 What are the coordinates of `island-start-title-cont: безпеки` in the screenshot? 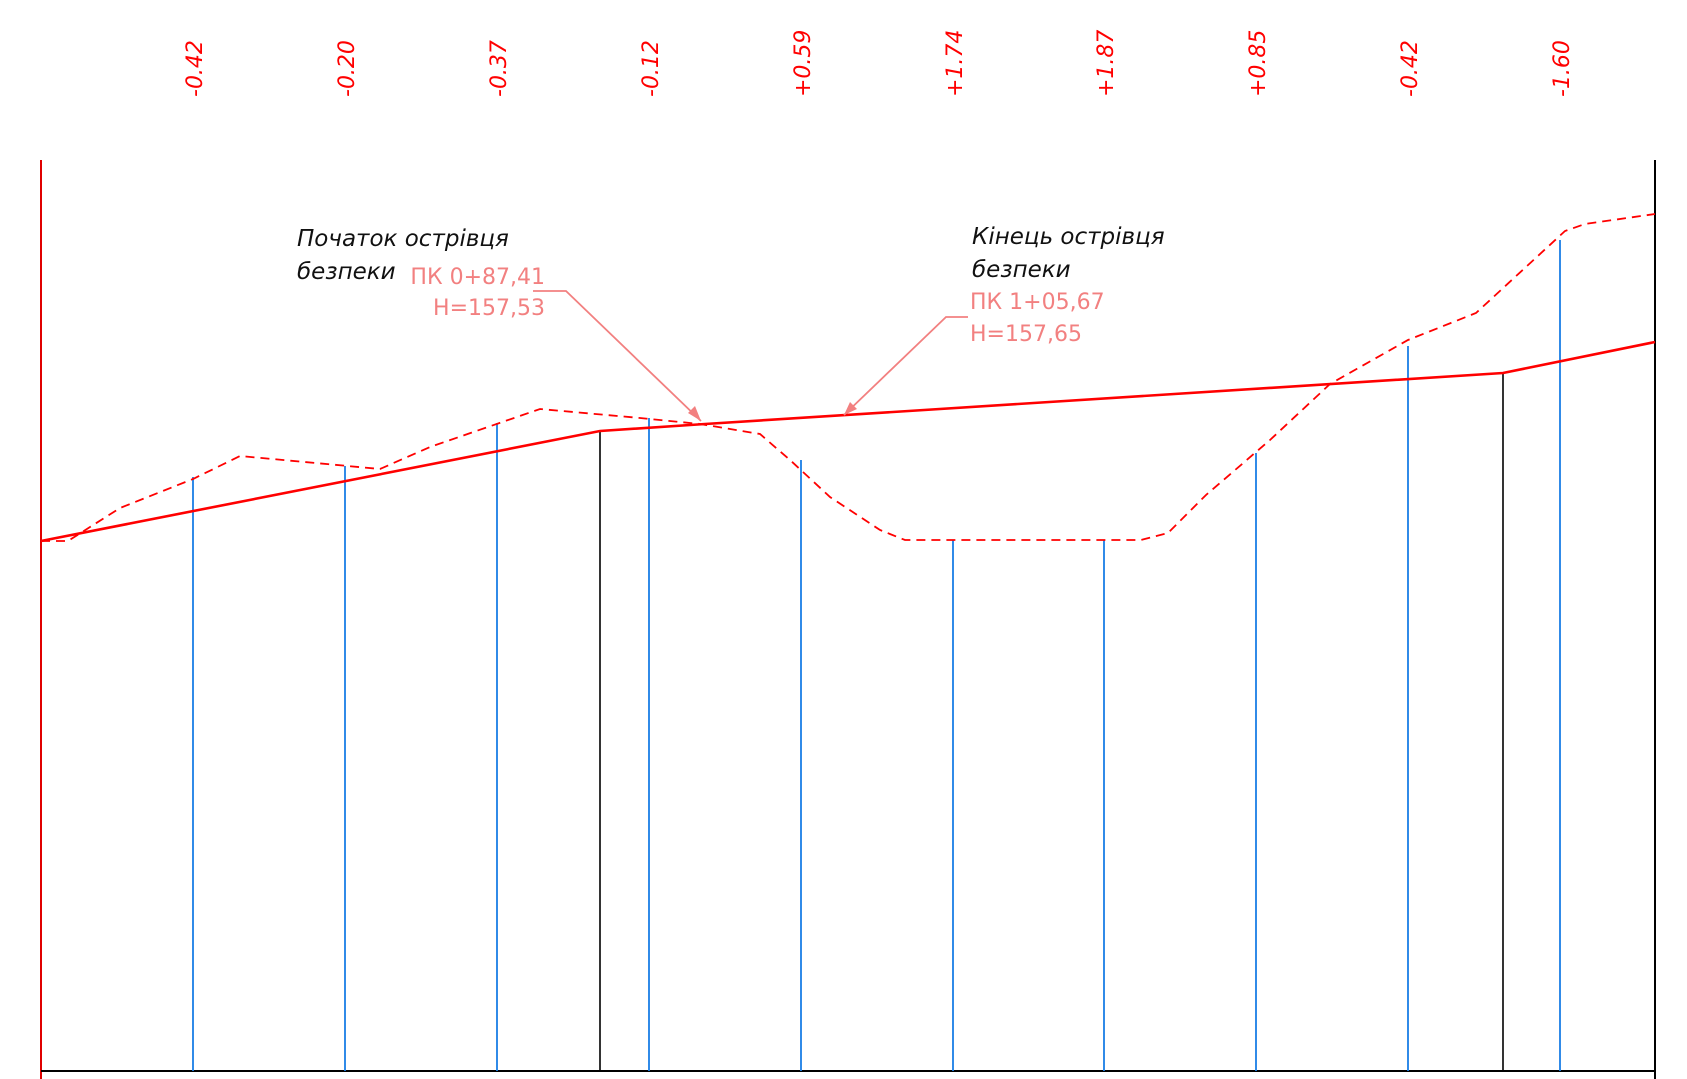 It's located at (346, 272).